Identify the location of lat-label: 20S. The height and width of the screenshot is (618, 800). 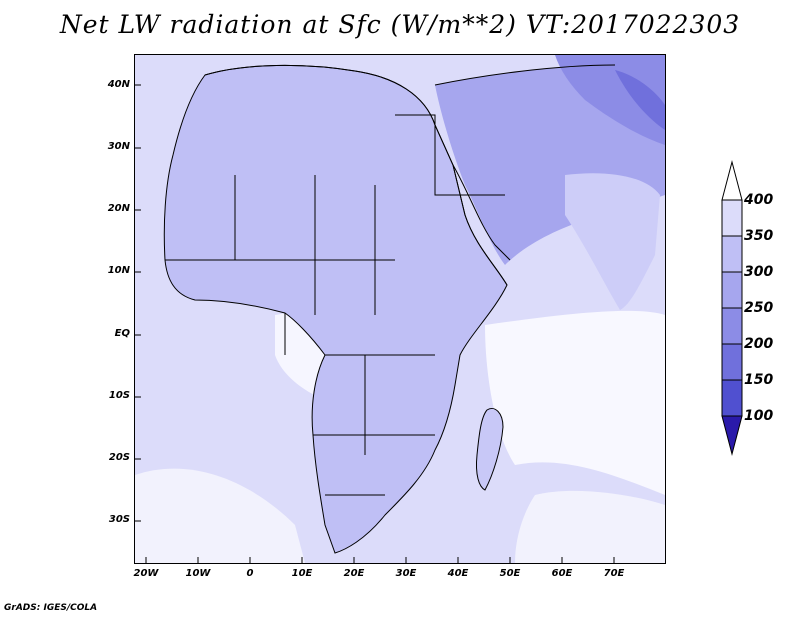
(119, 457).